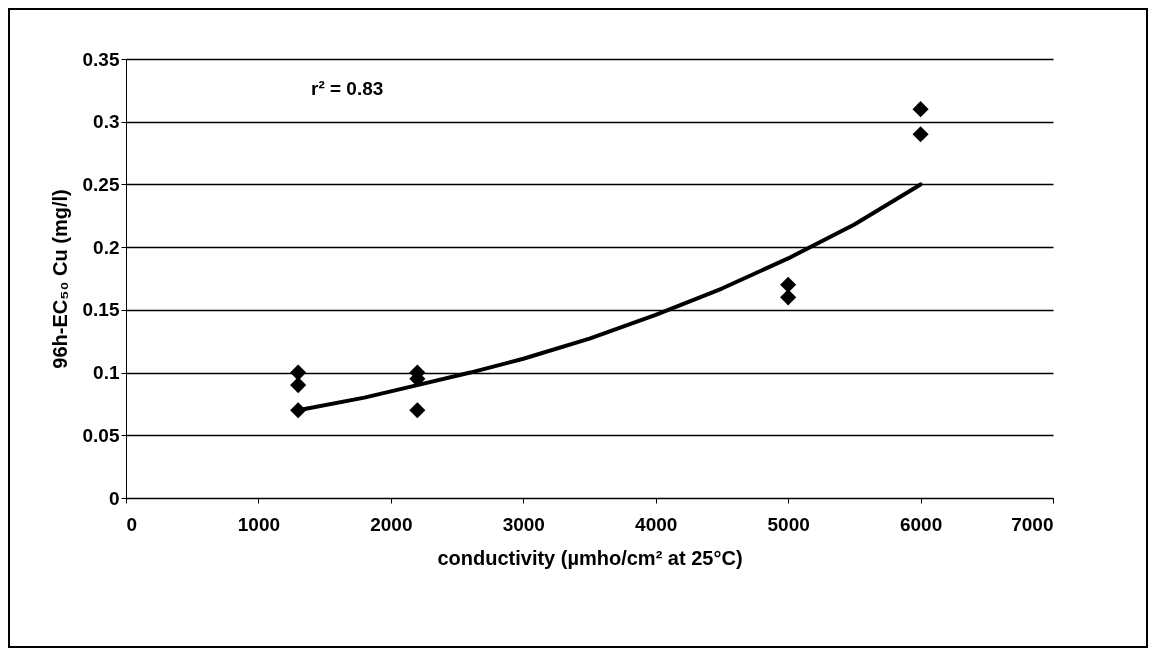  I want to click on y-axis-title: 96h-EC₅₀ Cu (mg/l), so click(59, 279).